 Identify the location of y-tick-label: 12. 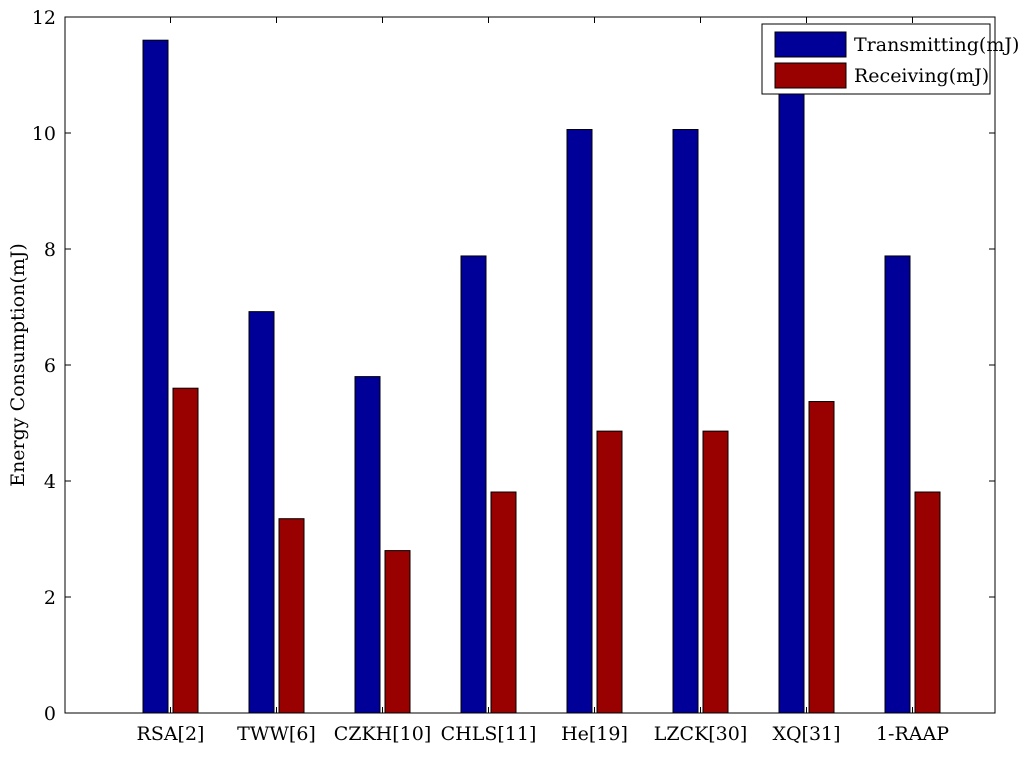
(44, 18).